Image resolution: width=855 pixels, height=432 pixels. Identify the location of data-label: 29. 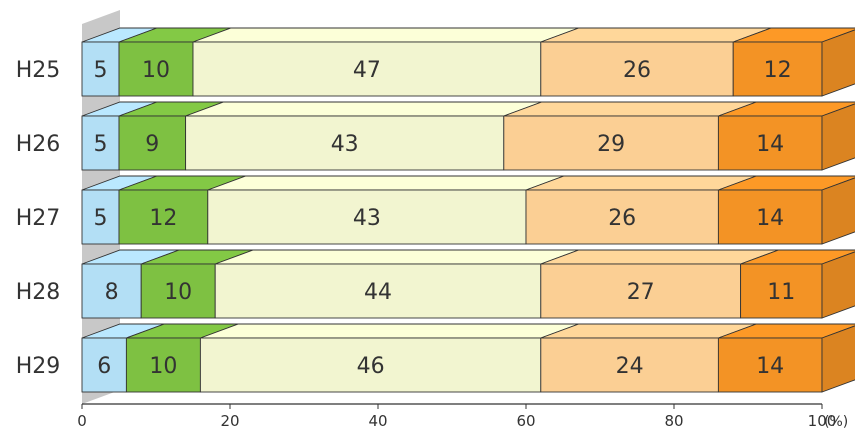
(611, 144).